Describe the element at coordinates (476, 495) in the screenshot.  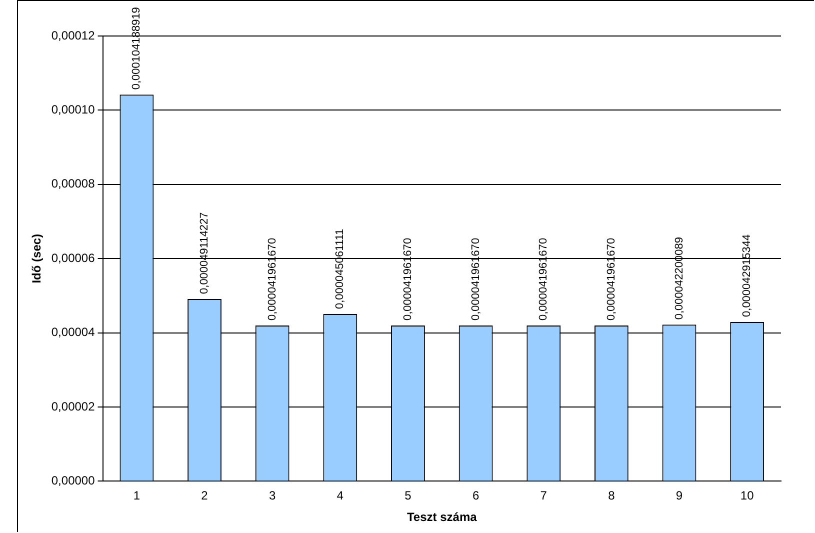
I see `x-tick-label: 6` at that location.